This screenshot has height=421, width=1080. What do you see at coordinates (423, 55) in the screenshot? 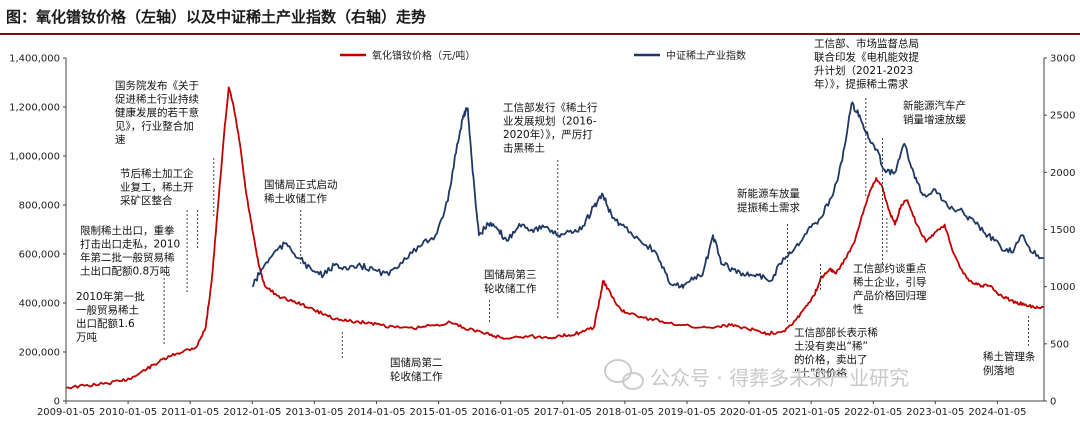
I see `legend-label-price: 氧化镨钕价格（元/吨）` at bounding box center [423, 55].